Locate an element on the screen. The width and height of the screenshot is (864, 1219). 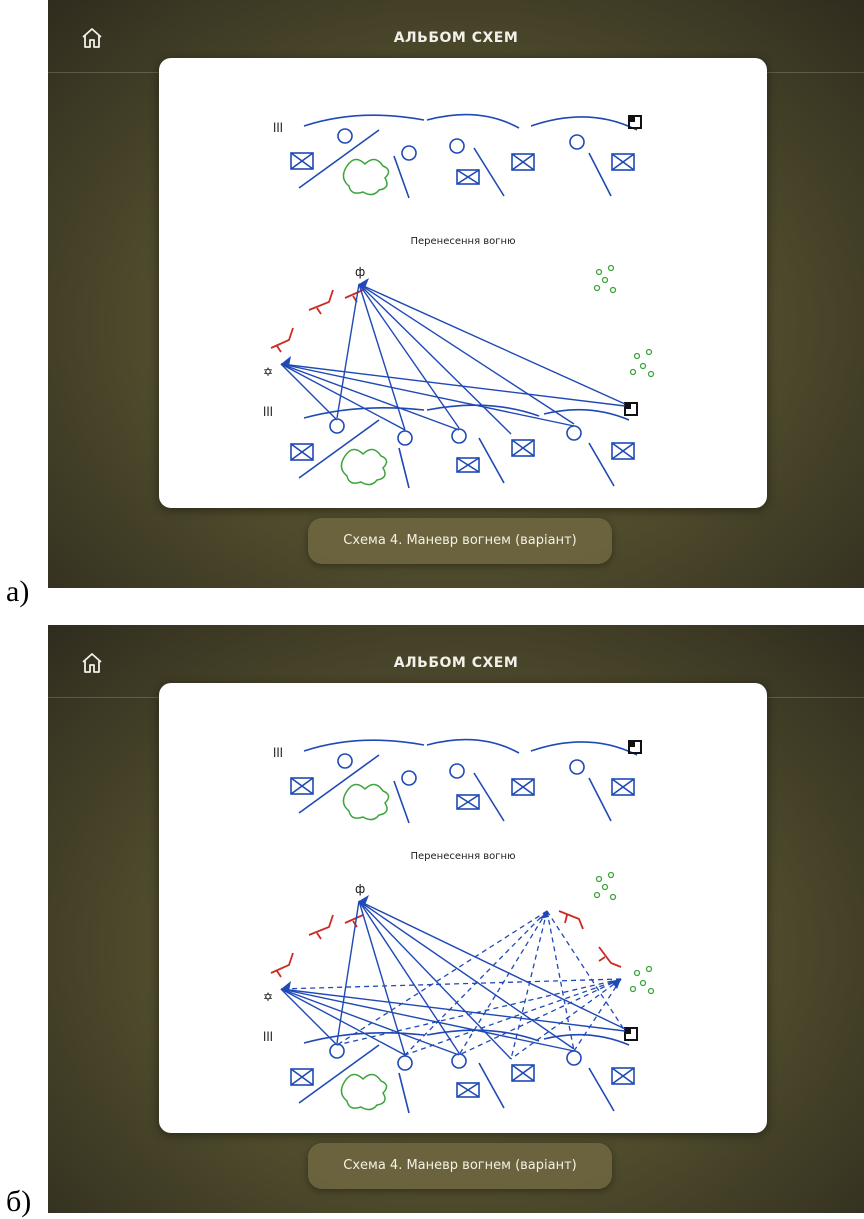
figure-label-b: б) is located at coordinates (19, 1201).